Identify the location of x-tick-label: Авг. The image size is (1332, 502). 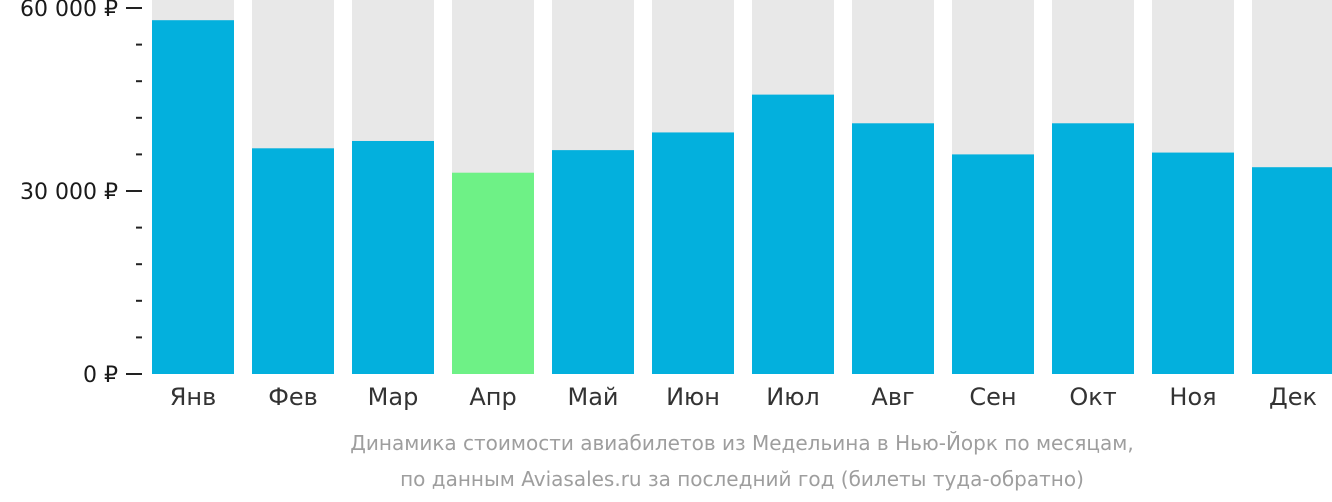
(892, 397).